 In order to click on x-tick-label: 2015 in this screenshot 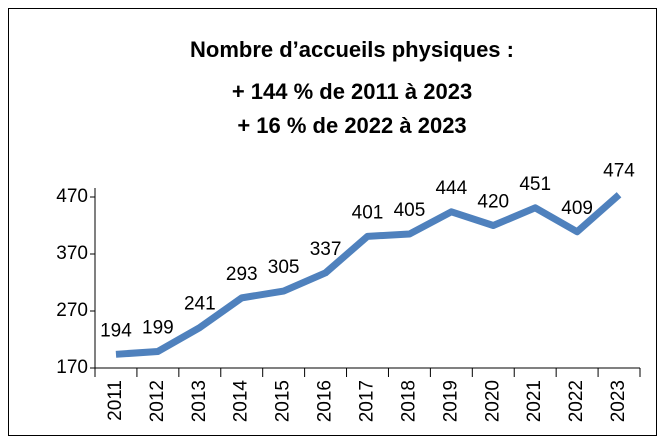, I will do `click(283, 401)`.